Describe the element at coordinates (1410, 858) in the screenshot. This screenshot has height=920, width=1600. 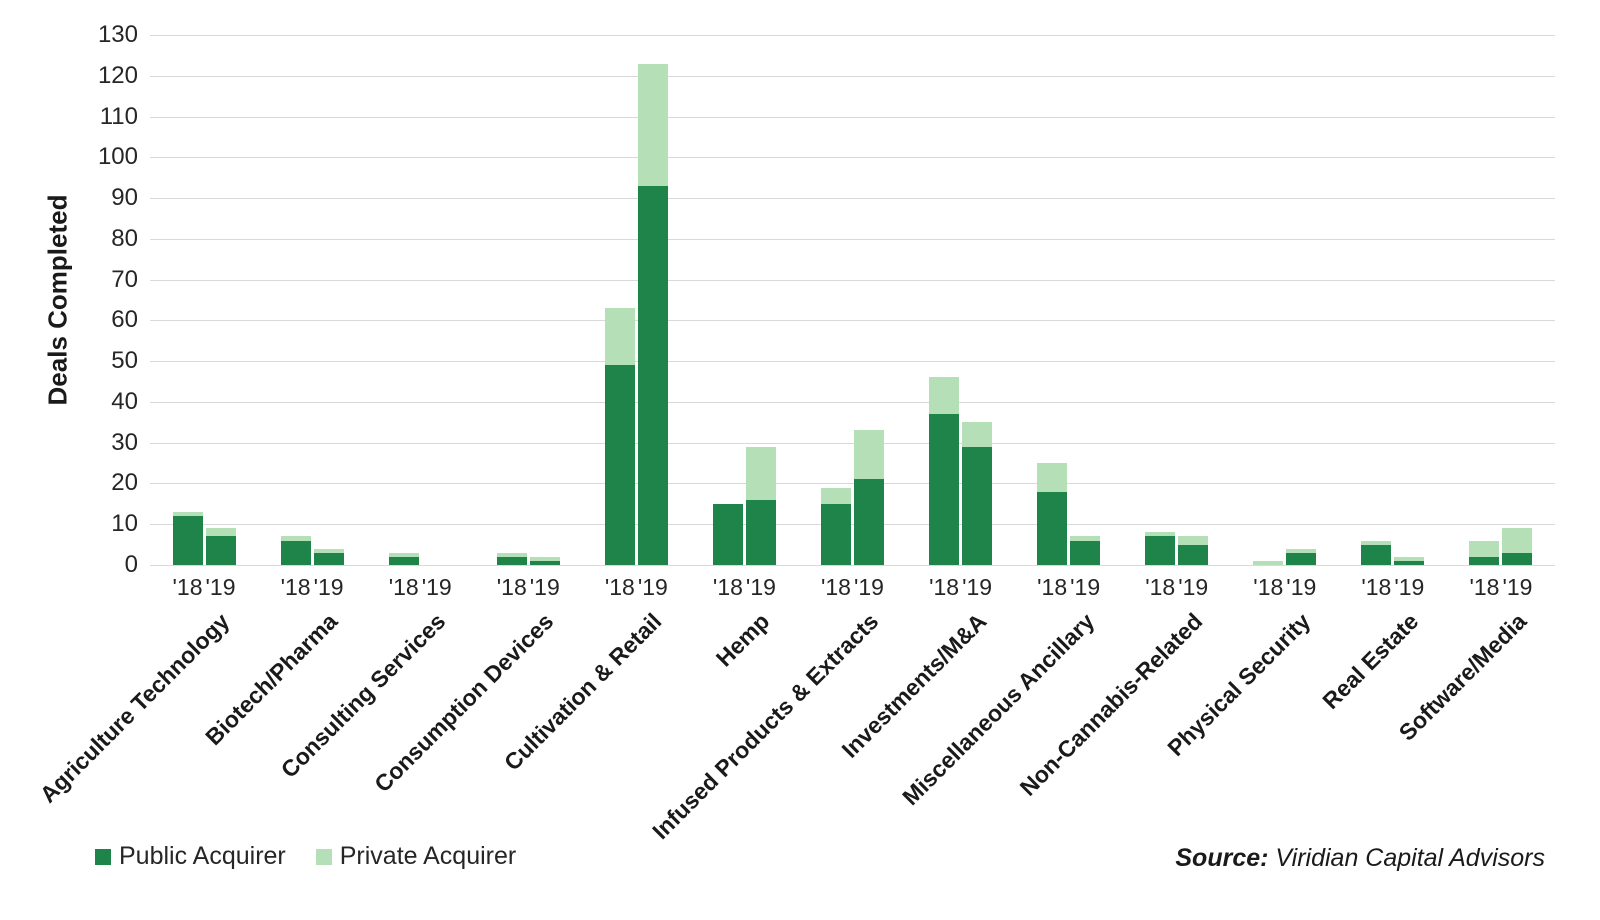
I see `source-text: Viridian Capital Advisors` at that location.